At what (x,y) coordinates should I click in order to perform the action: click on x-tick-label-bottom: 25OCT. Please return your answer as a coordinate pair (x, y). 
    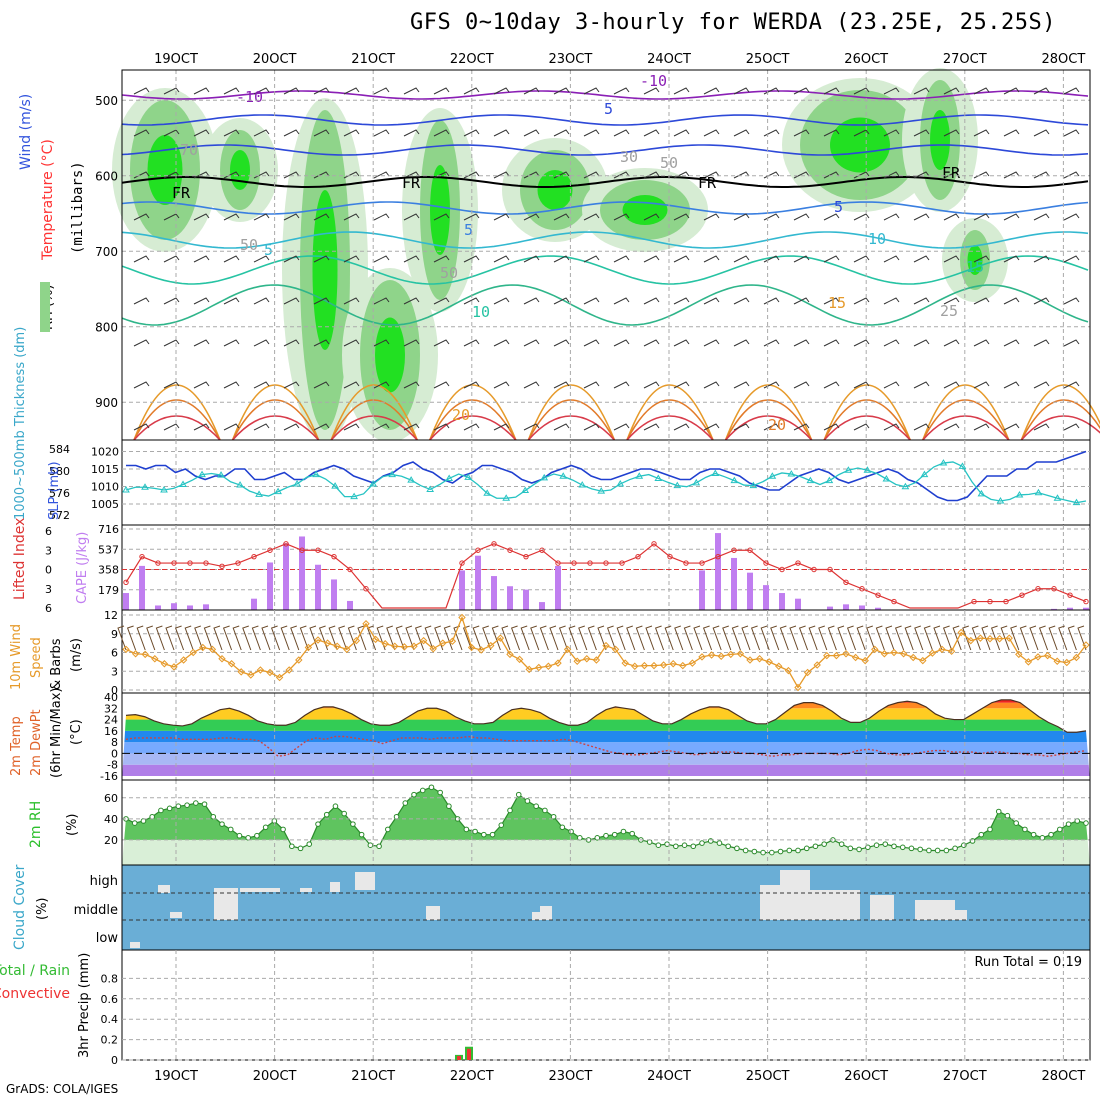
    Looking at the image, I should click on (768, 1076).